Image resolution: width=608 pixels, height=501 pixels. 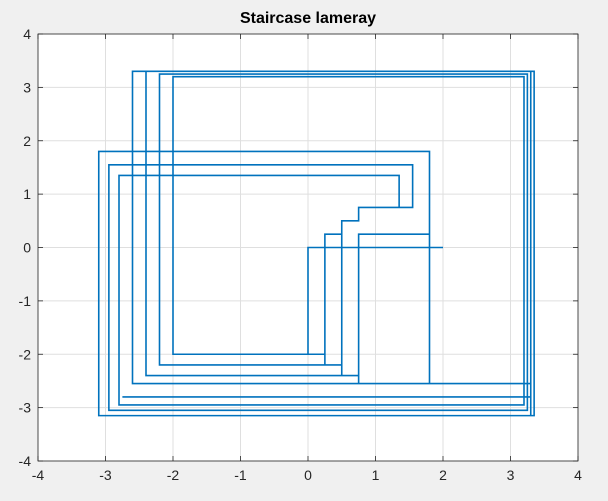 What do you see at coordinates (27, 34) in the screenshot?
I see `y-tick-label-8: 4` at bounding box center [27, 34].